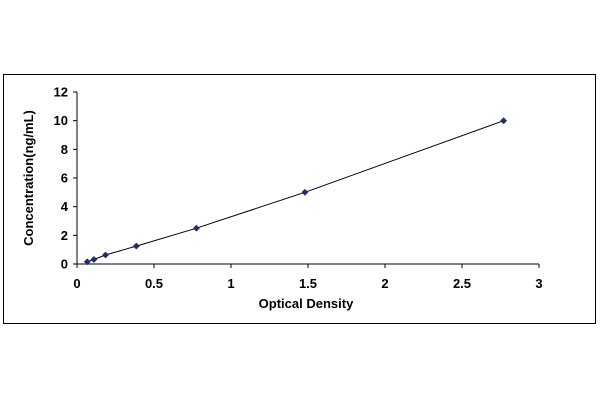 The image size is (600, 400). I want to click on y-axis-ticks: 0 2 4 6 8 10 12, so click(65, 178).